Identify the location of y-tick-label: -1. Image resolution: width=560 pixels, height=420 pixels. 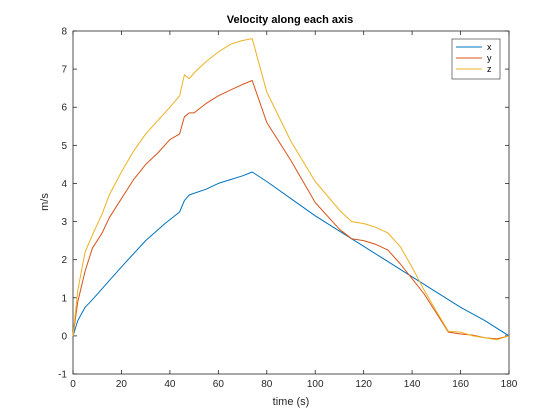
(62, 375).